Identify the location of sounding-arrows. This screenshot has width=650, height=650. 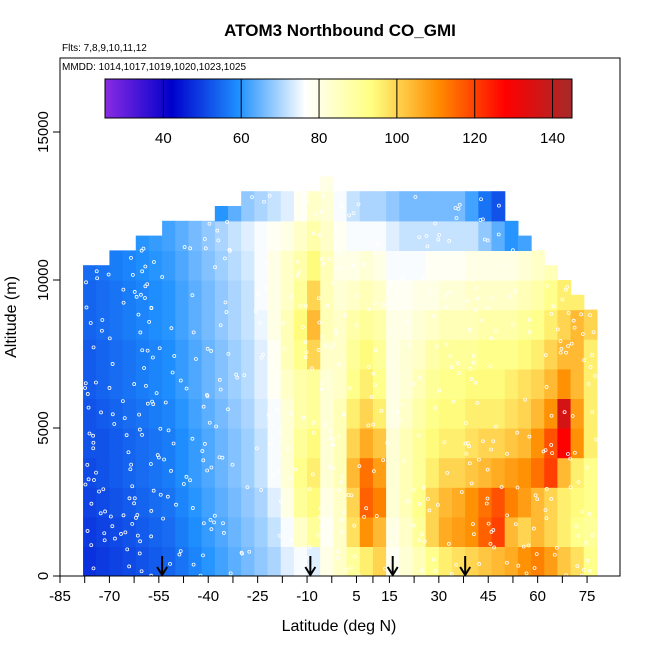
(314, 566).